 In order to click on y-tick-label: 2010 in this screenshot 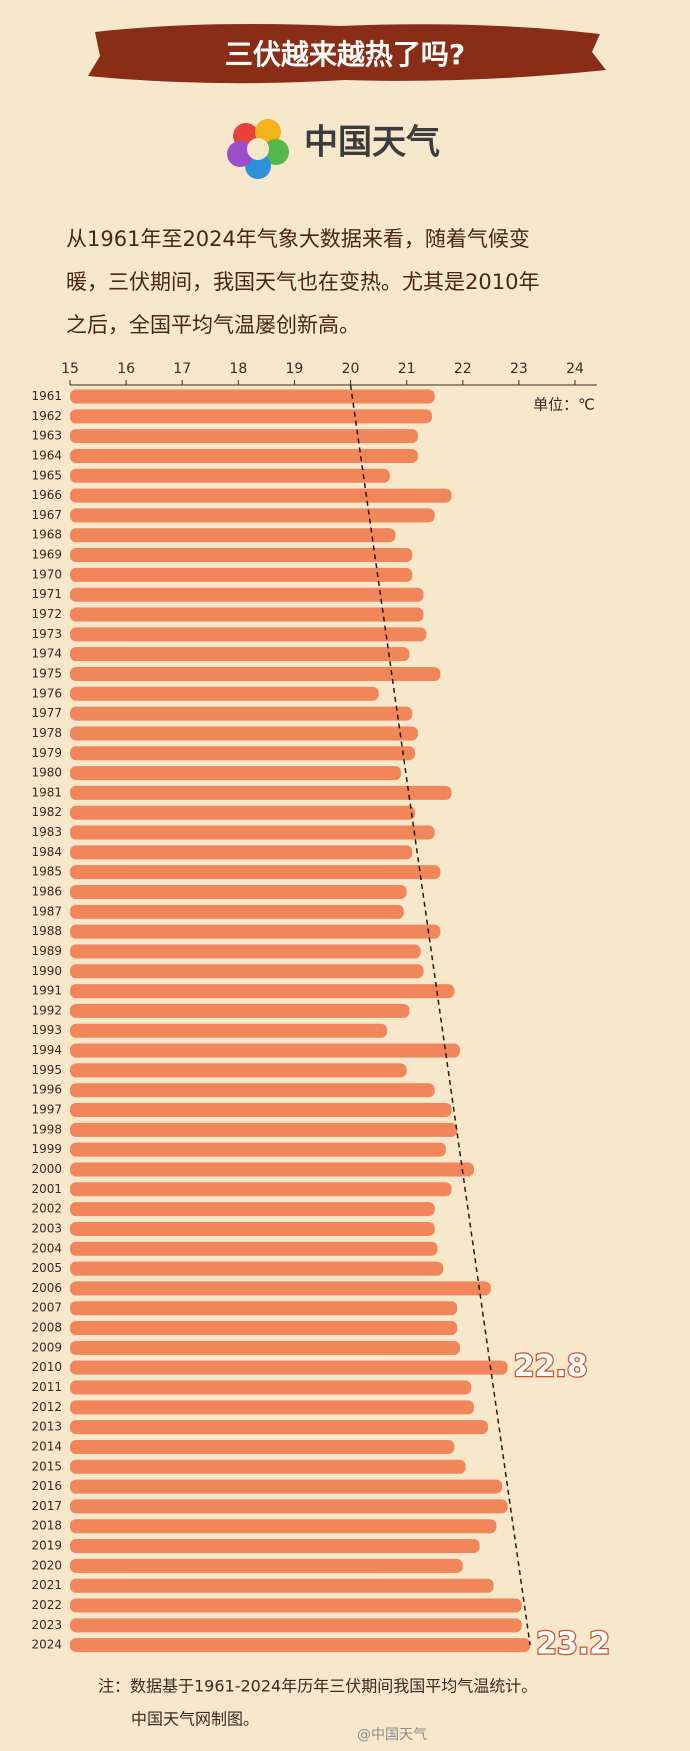, I will do `click(46, 1367)`.